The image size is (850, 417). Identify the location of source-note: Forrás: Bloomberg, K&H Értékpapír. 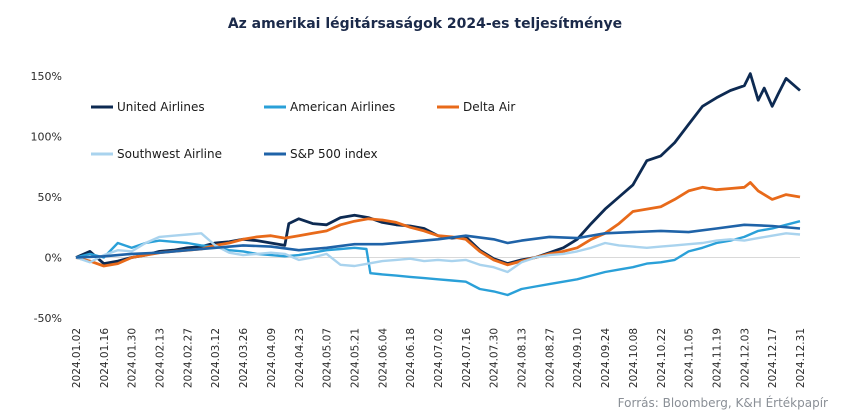
(722, 403).